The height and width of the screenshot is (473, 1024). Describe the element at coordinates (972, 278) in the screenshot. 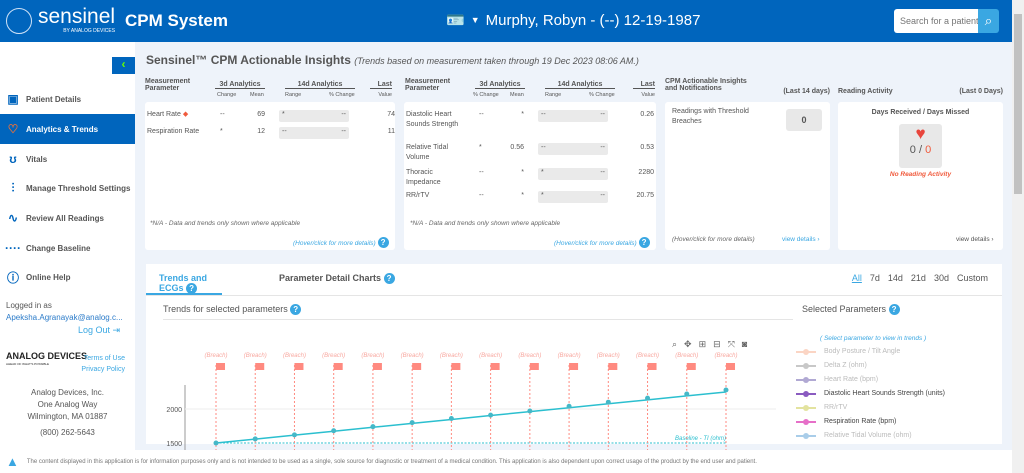

I see `range-custom: Custom` at that location.